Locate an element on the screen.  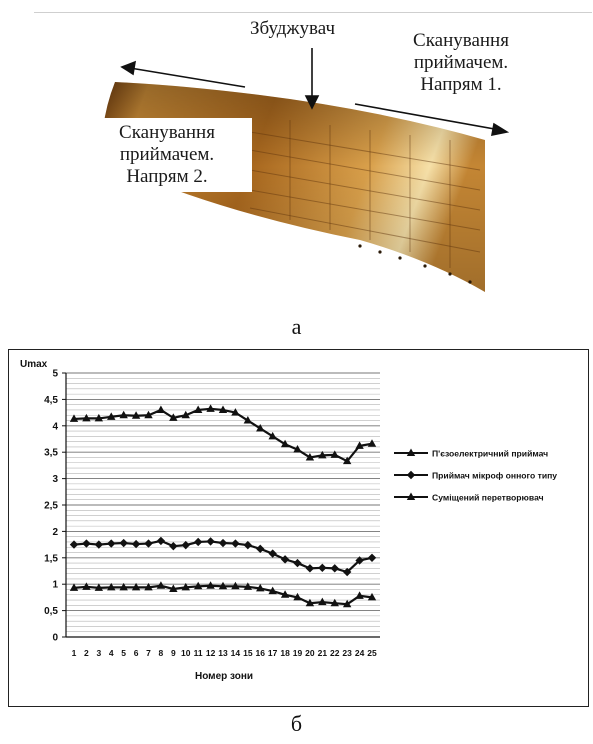
scan-direction-2-label: Сканування приймачем. Напрям 2. is located at coordinates (167, 155).